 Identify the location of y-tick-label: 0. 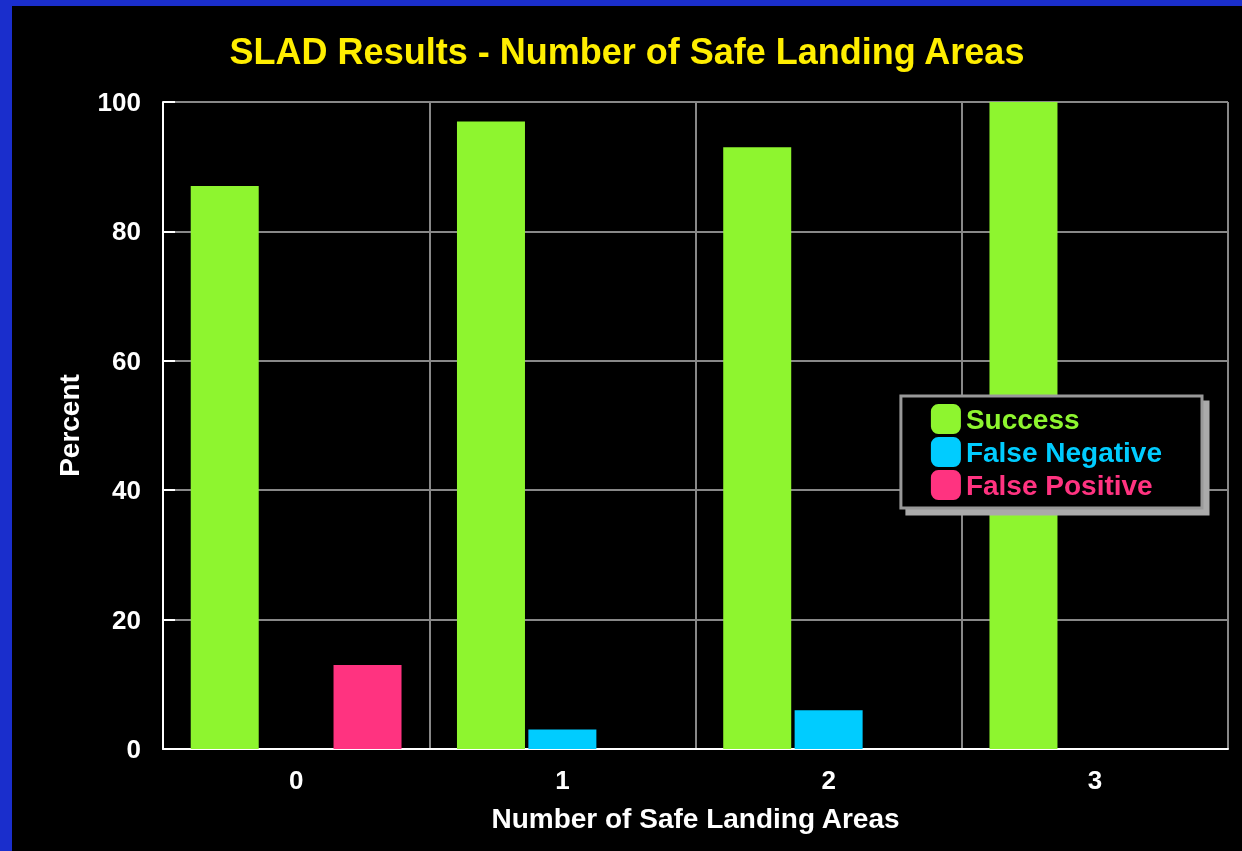
(133, 749).